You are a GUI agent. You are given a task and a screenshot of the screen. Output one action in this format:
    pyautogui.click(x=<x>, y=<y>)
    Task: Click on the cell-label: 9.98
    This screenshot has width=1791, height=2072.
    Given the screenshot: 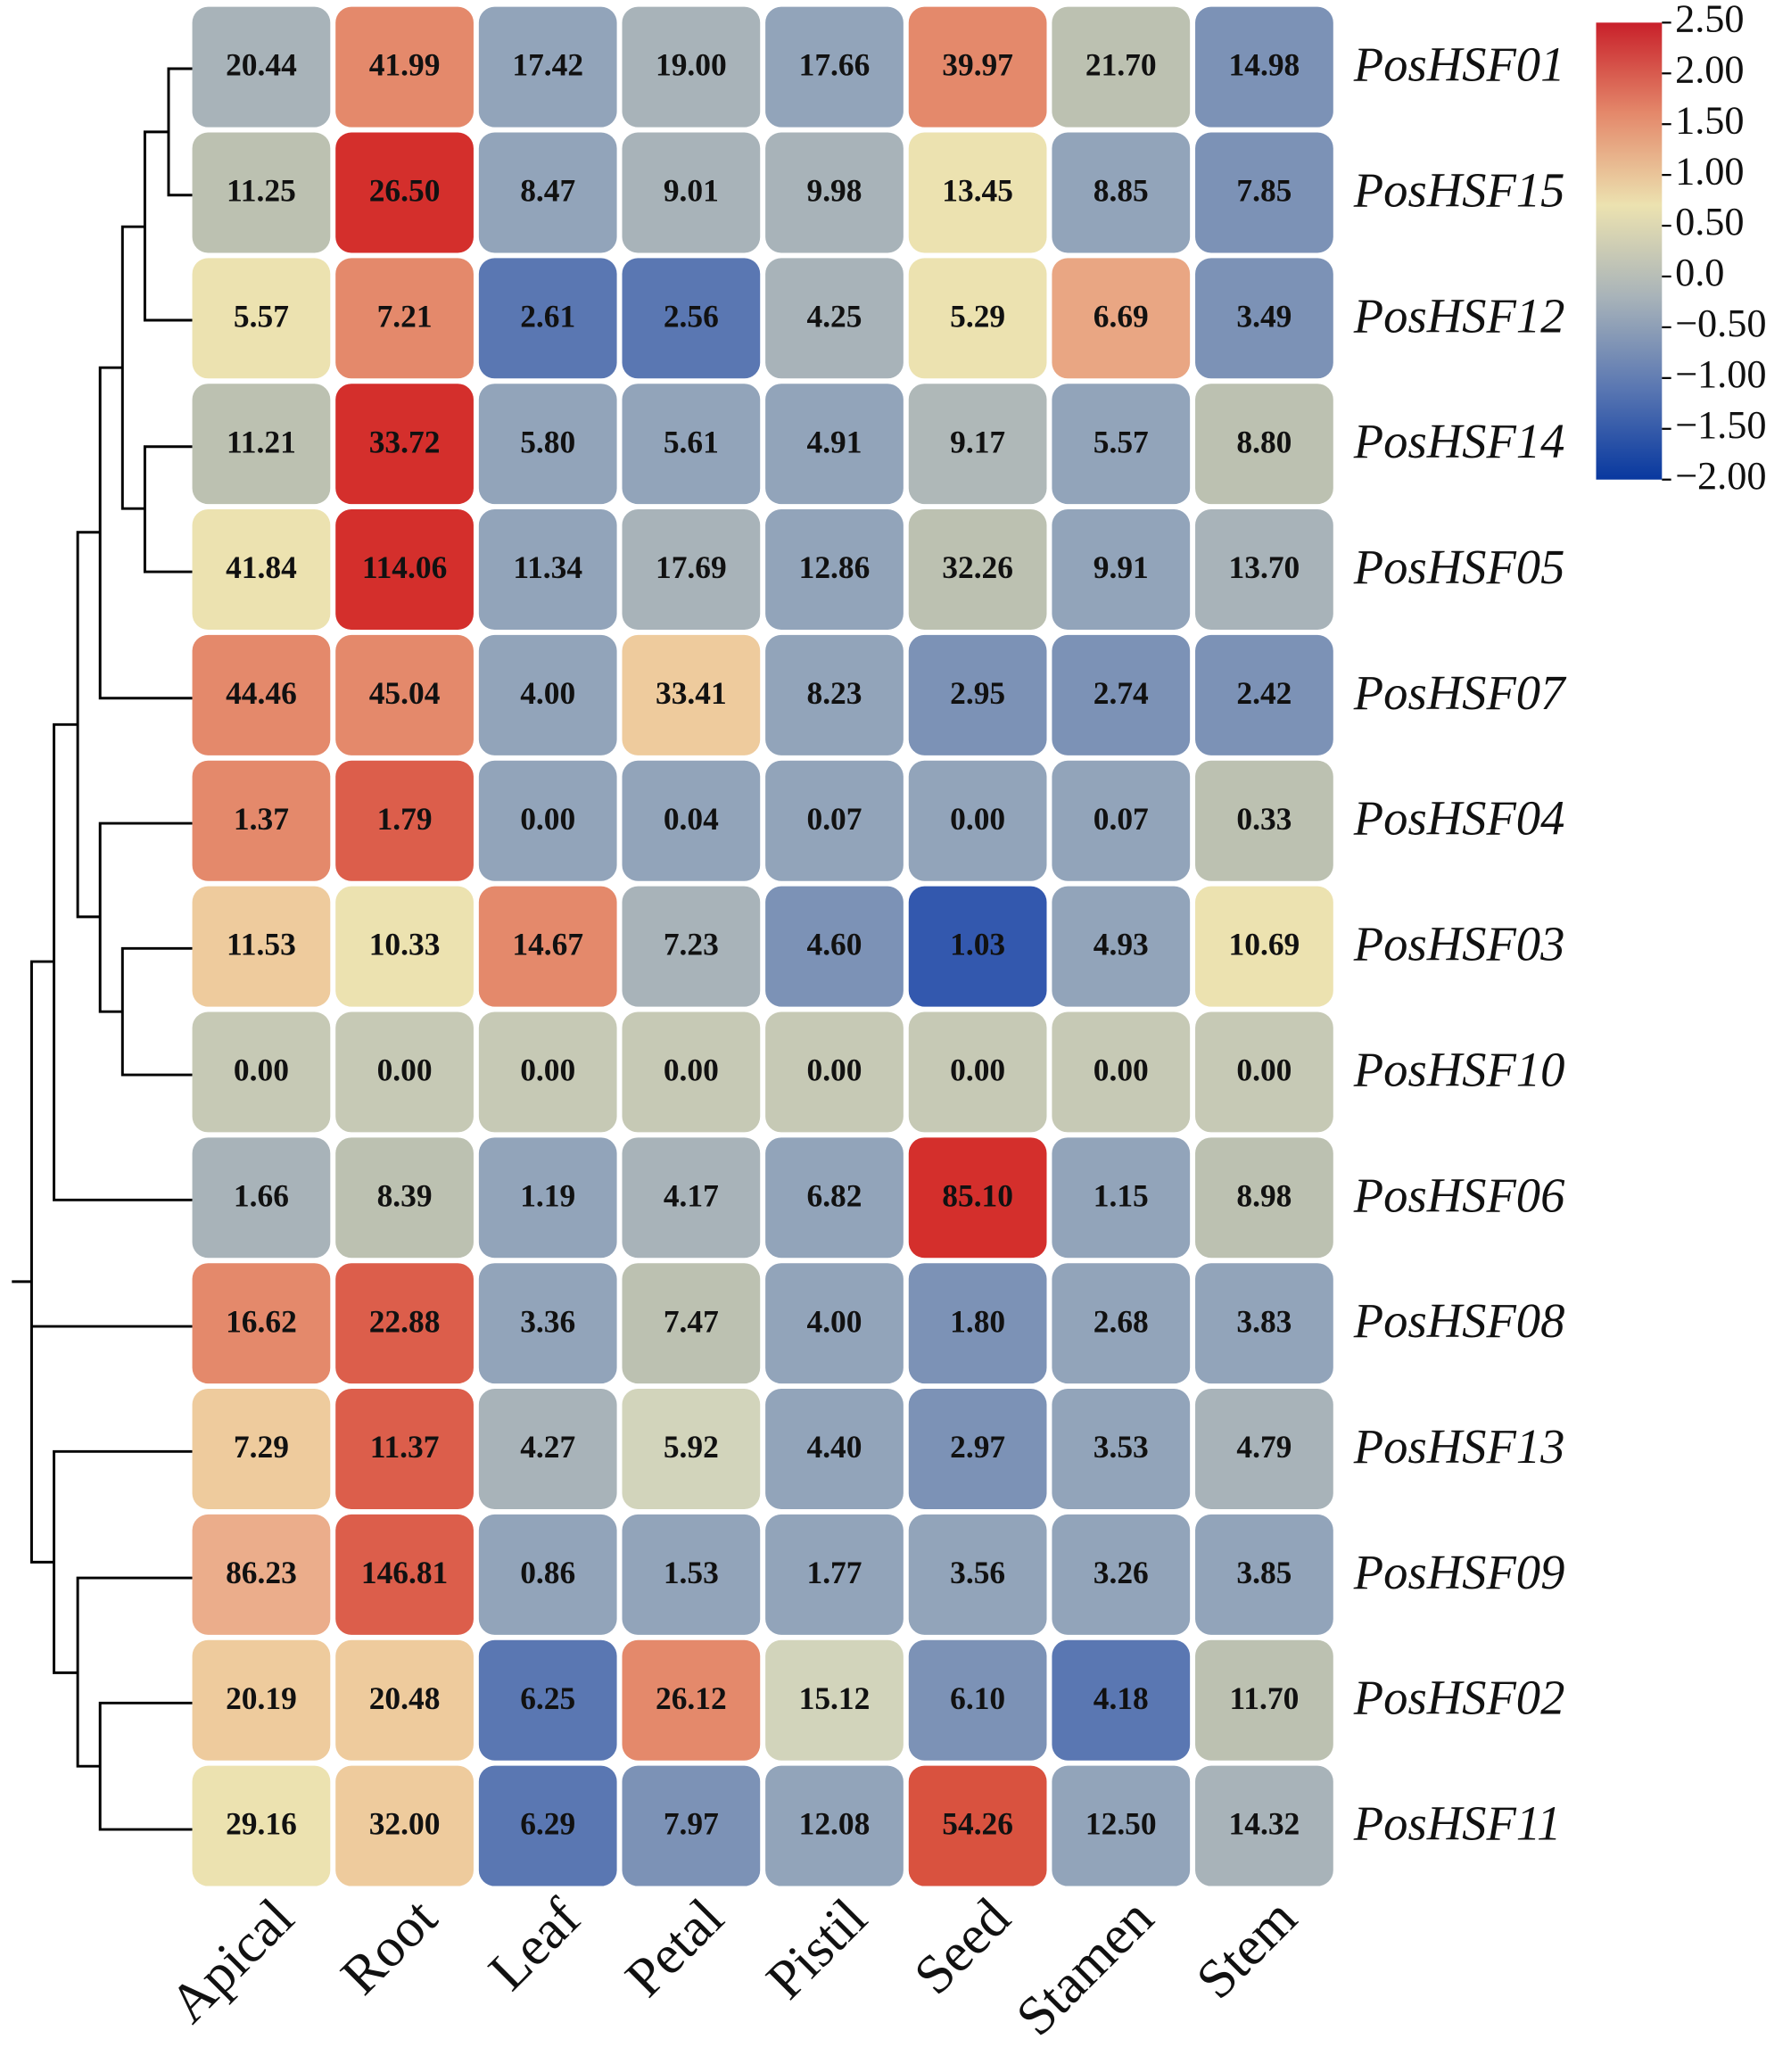 What is the action you would take?
    pyautogui.click(x=834, y=191)
    